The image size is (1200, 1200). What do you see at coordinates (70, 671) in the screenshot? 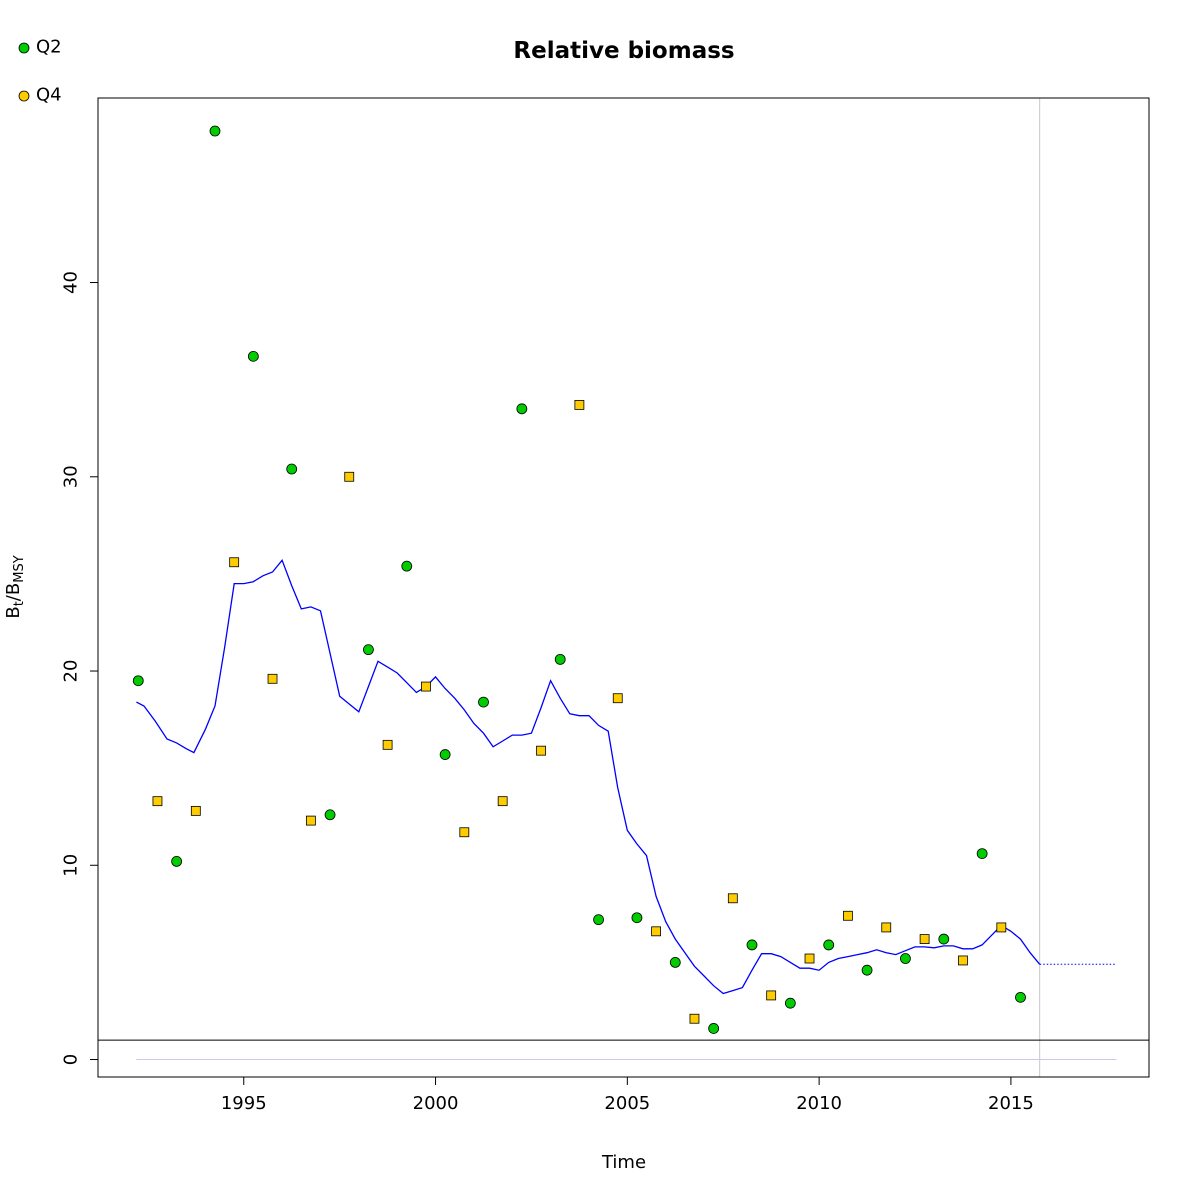
I see `y-tick-label: 20` at bounding box center [70, 671].